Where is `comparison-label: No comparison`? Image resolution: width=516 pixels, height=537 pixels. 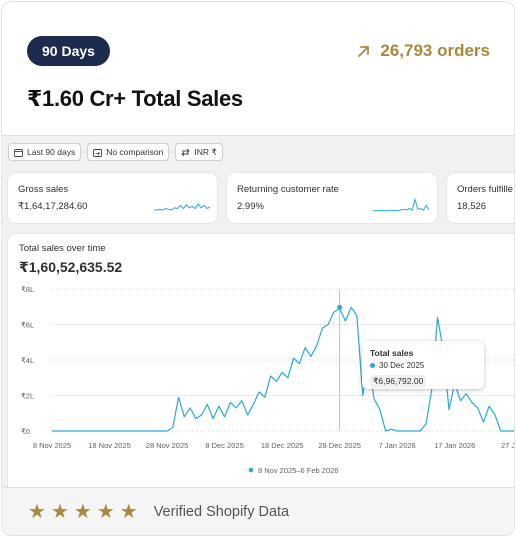 comparison-label: No comparison is located at coordinates (135, 152).